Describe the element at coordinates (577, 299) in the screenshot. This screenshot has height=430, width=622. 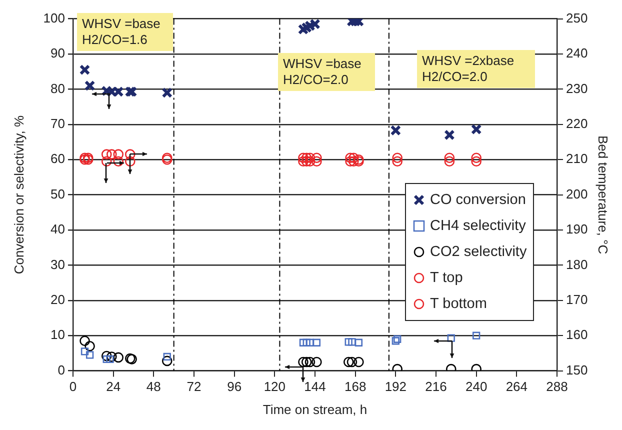
I see `y2-tick-label: 170` at that location.